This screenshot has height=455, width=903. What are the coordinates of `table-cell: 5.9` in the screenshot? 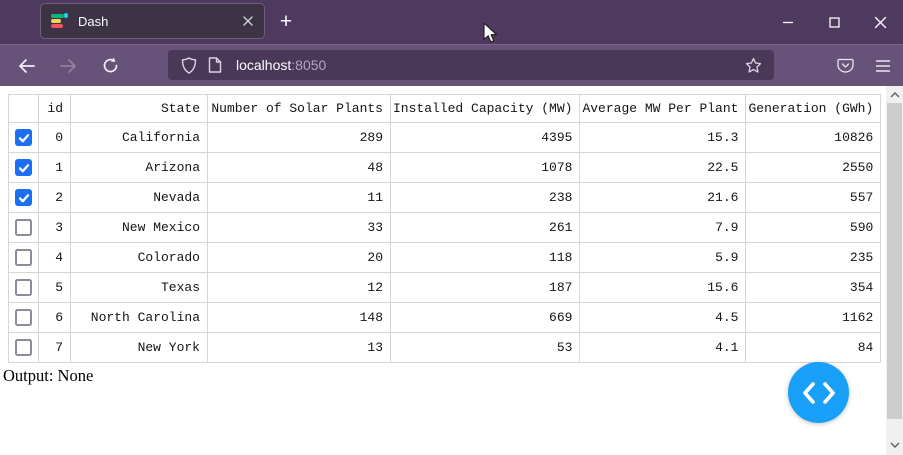 It's located at (663, 257).